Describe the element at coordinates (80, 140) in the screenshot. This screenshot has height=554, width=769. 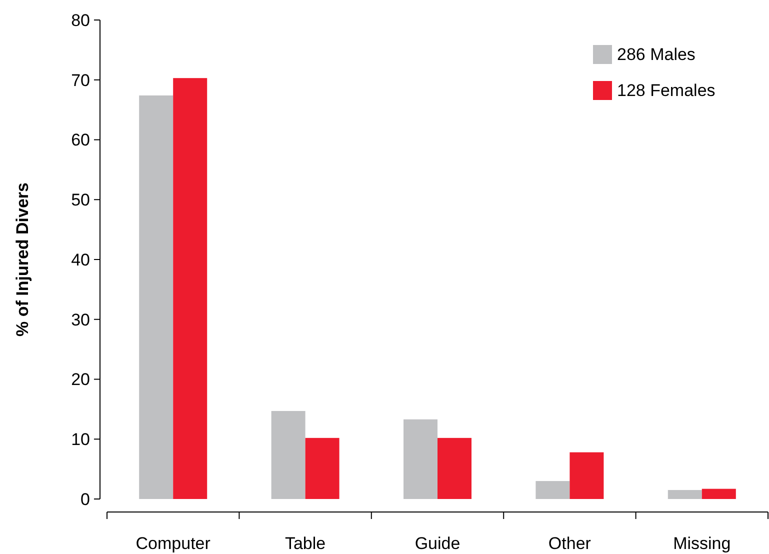
I see `y-tick-label: 60` at that location.